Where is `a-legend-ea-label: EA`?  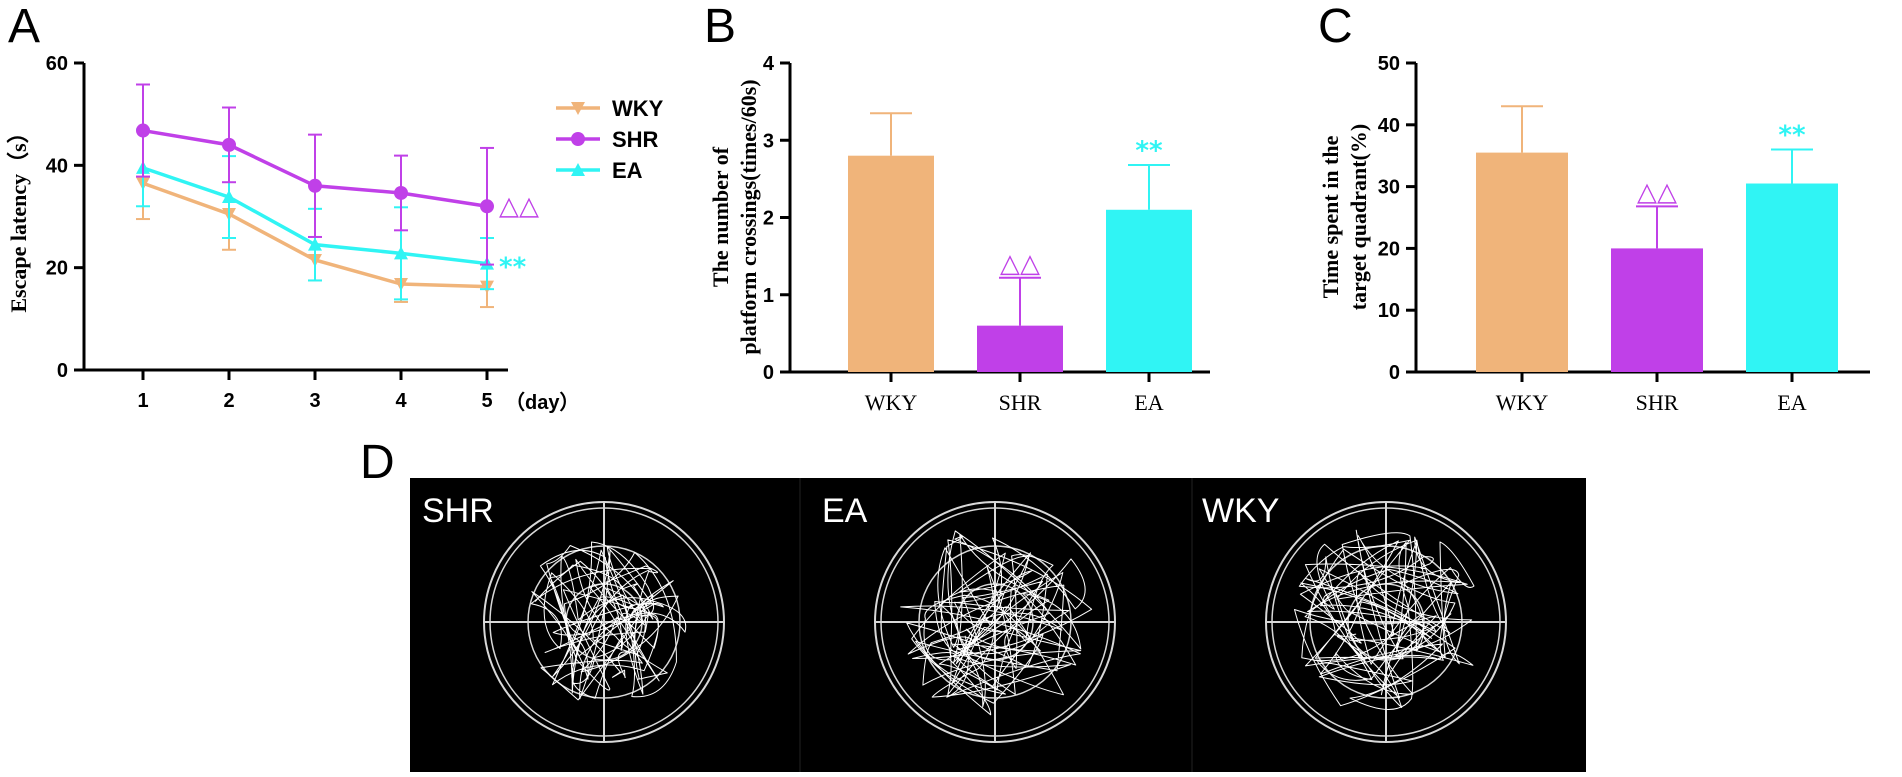
a-legend-ea-label: EA is located at coordinates (627, 170).